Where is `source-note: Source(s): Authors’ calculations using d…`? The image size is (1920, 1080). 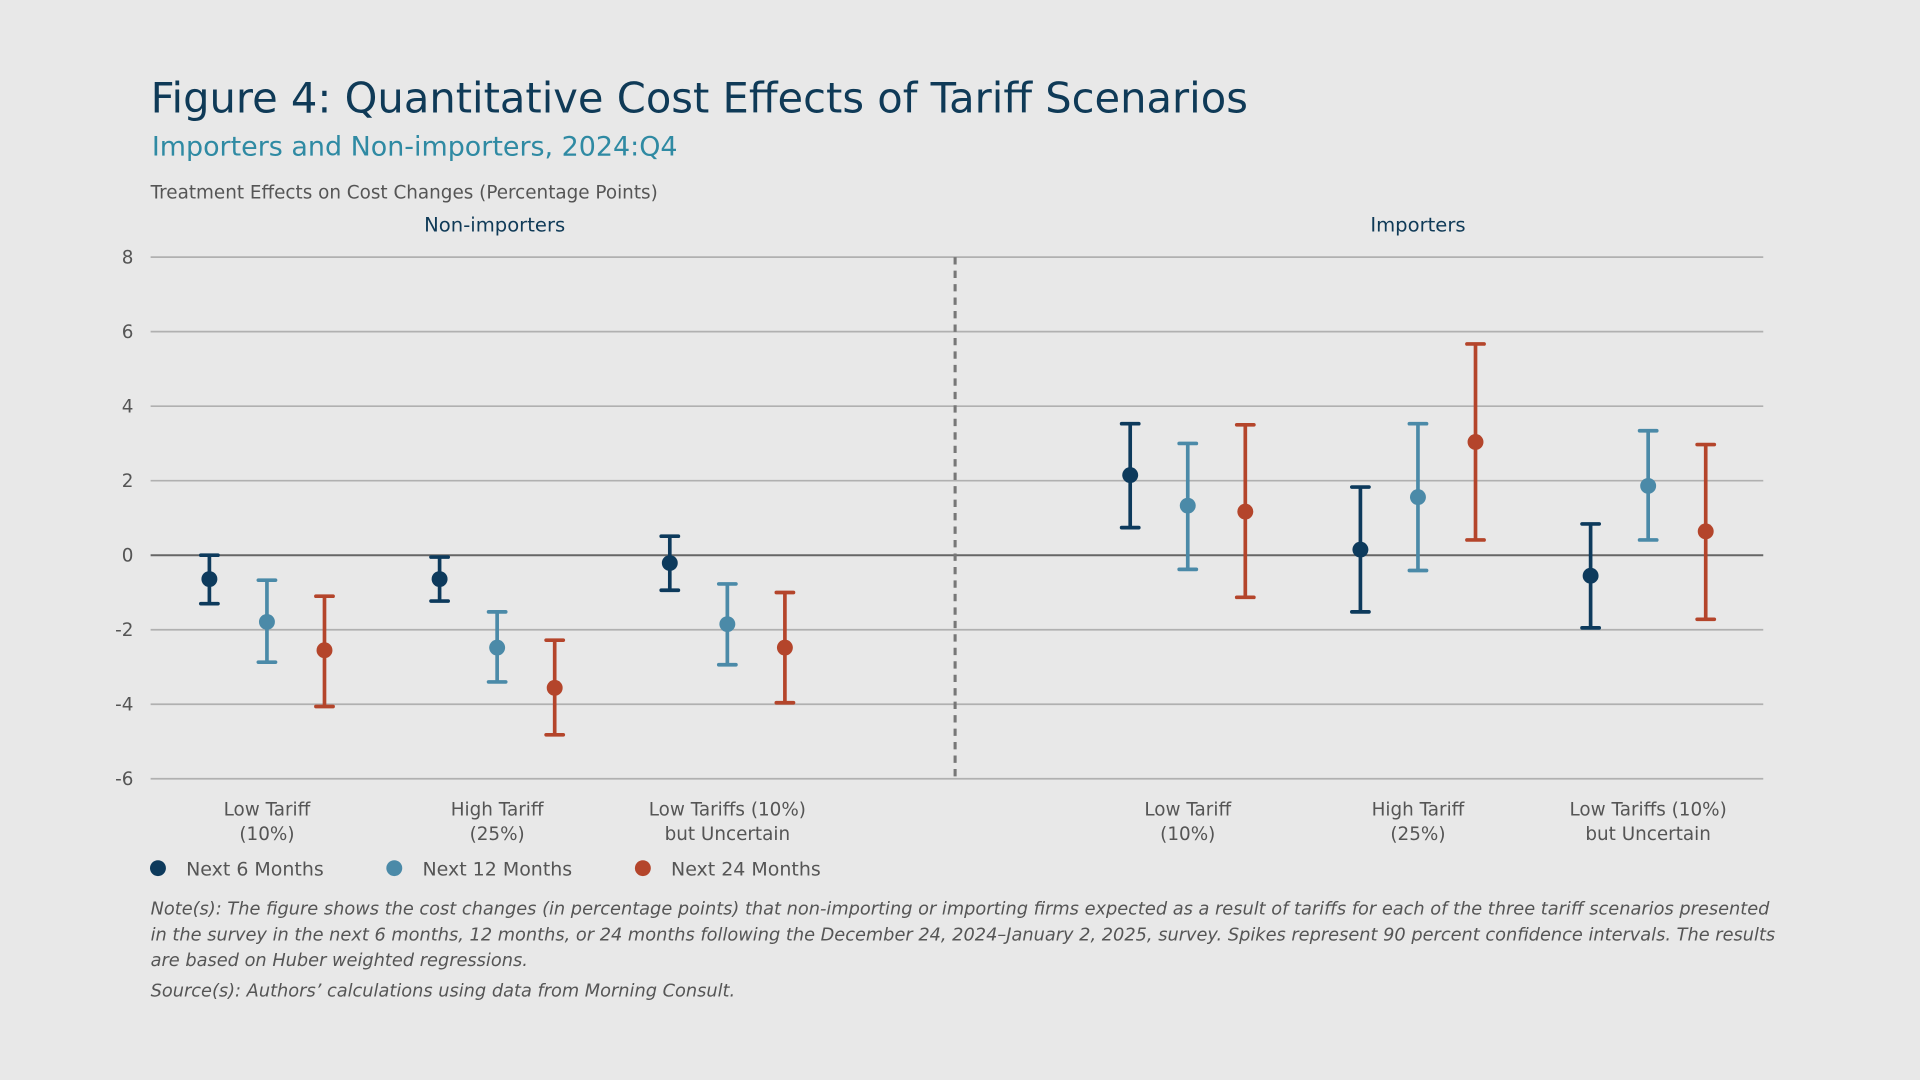
source-note: Source(s): Authors’ calculations using d… is located at coordinates (443, 992).